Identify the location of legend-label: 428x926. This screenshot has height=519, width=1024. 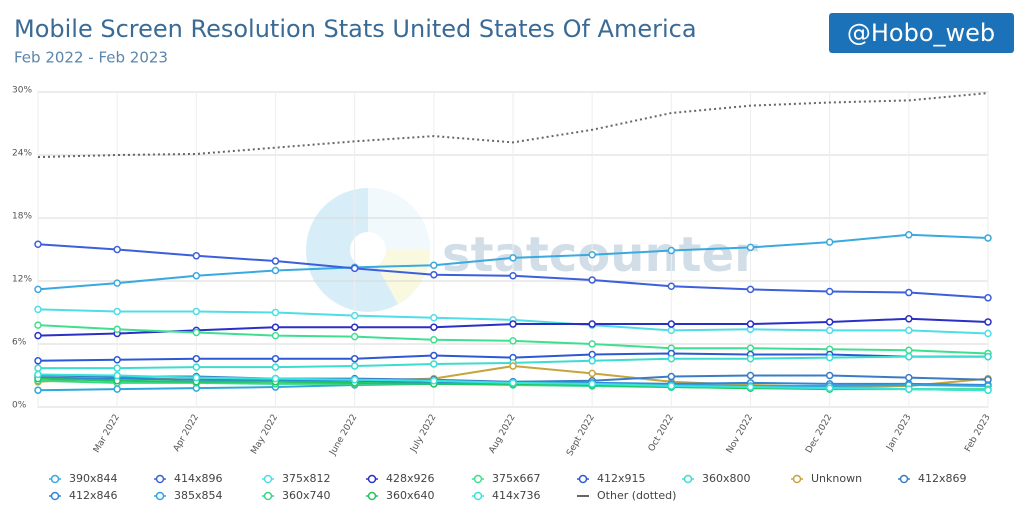
(410, 478).